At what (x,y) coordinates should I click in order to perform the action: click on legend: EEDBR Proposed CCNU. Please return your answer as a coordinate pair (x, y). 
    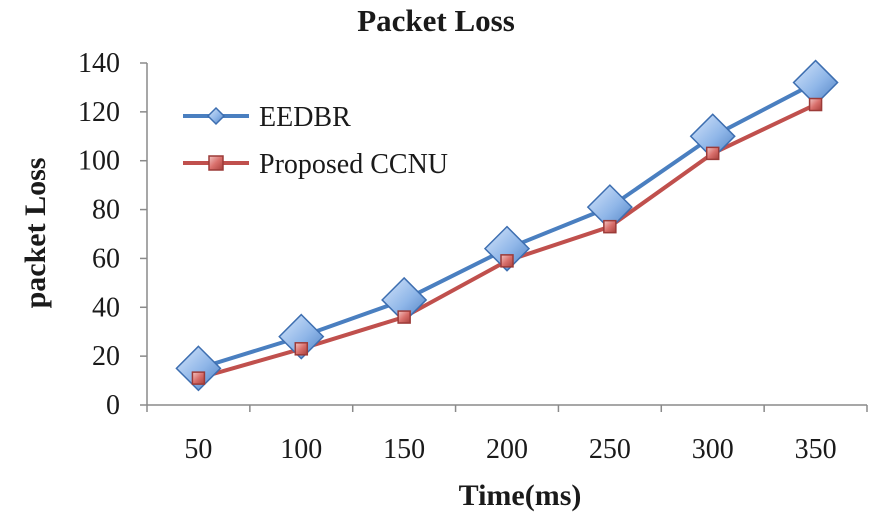
    Looking at the image, I should click on (315, 141).